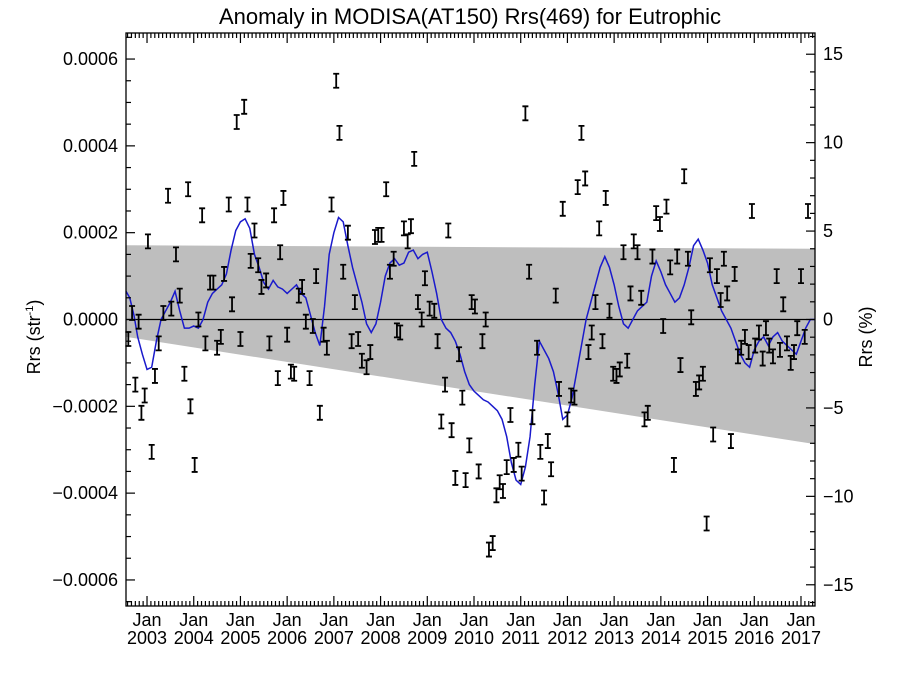 This screenshot has height=675, width=900. What do you see at coordinates (194, 638) in the screenshot?
I see `x-tick-year: 2004` at bounding box center [194, 638].